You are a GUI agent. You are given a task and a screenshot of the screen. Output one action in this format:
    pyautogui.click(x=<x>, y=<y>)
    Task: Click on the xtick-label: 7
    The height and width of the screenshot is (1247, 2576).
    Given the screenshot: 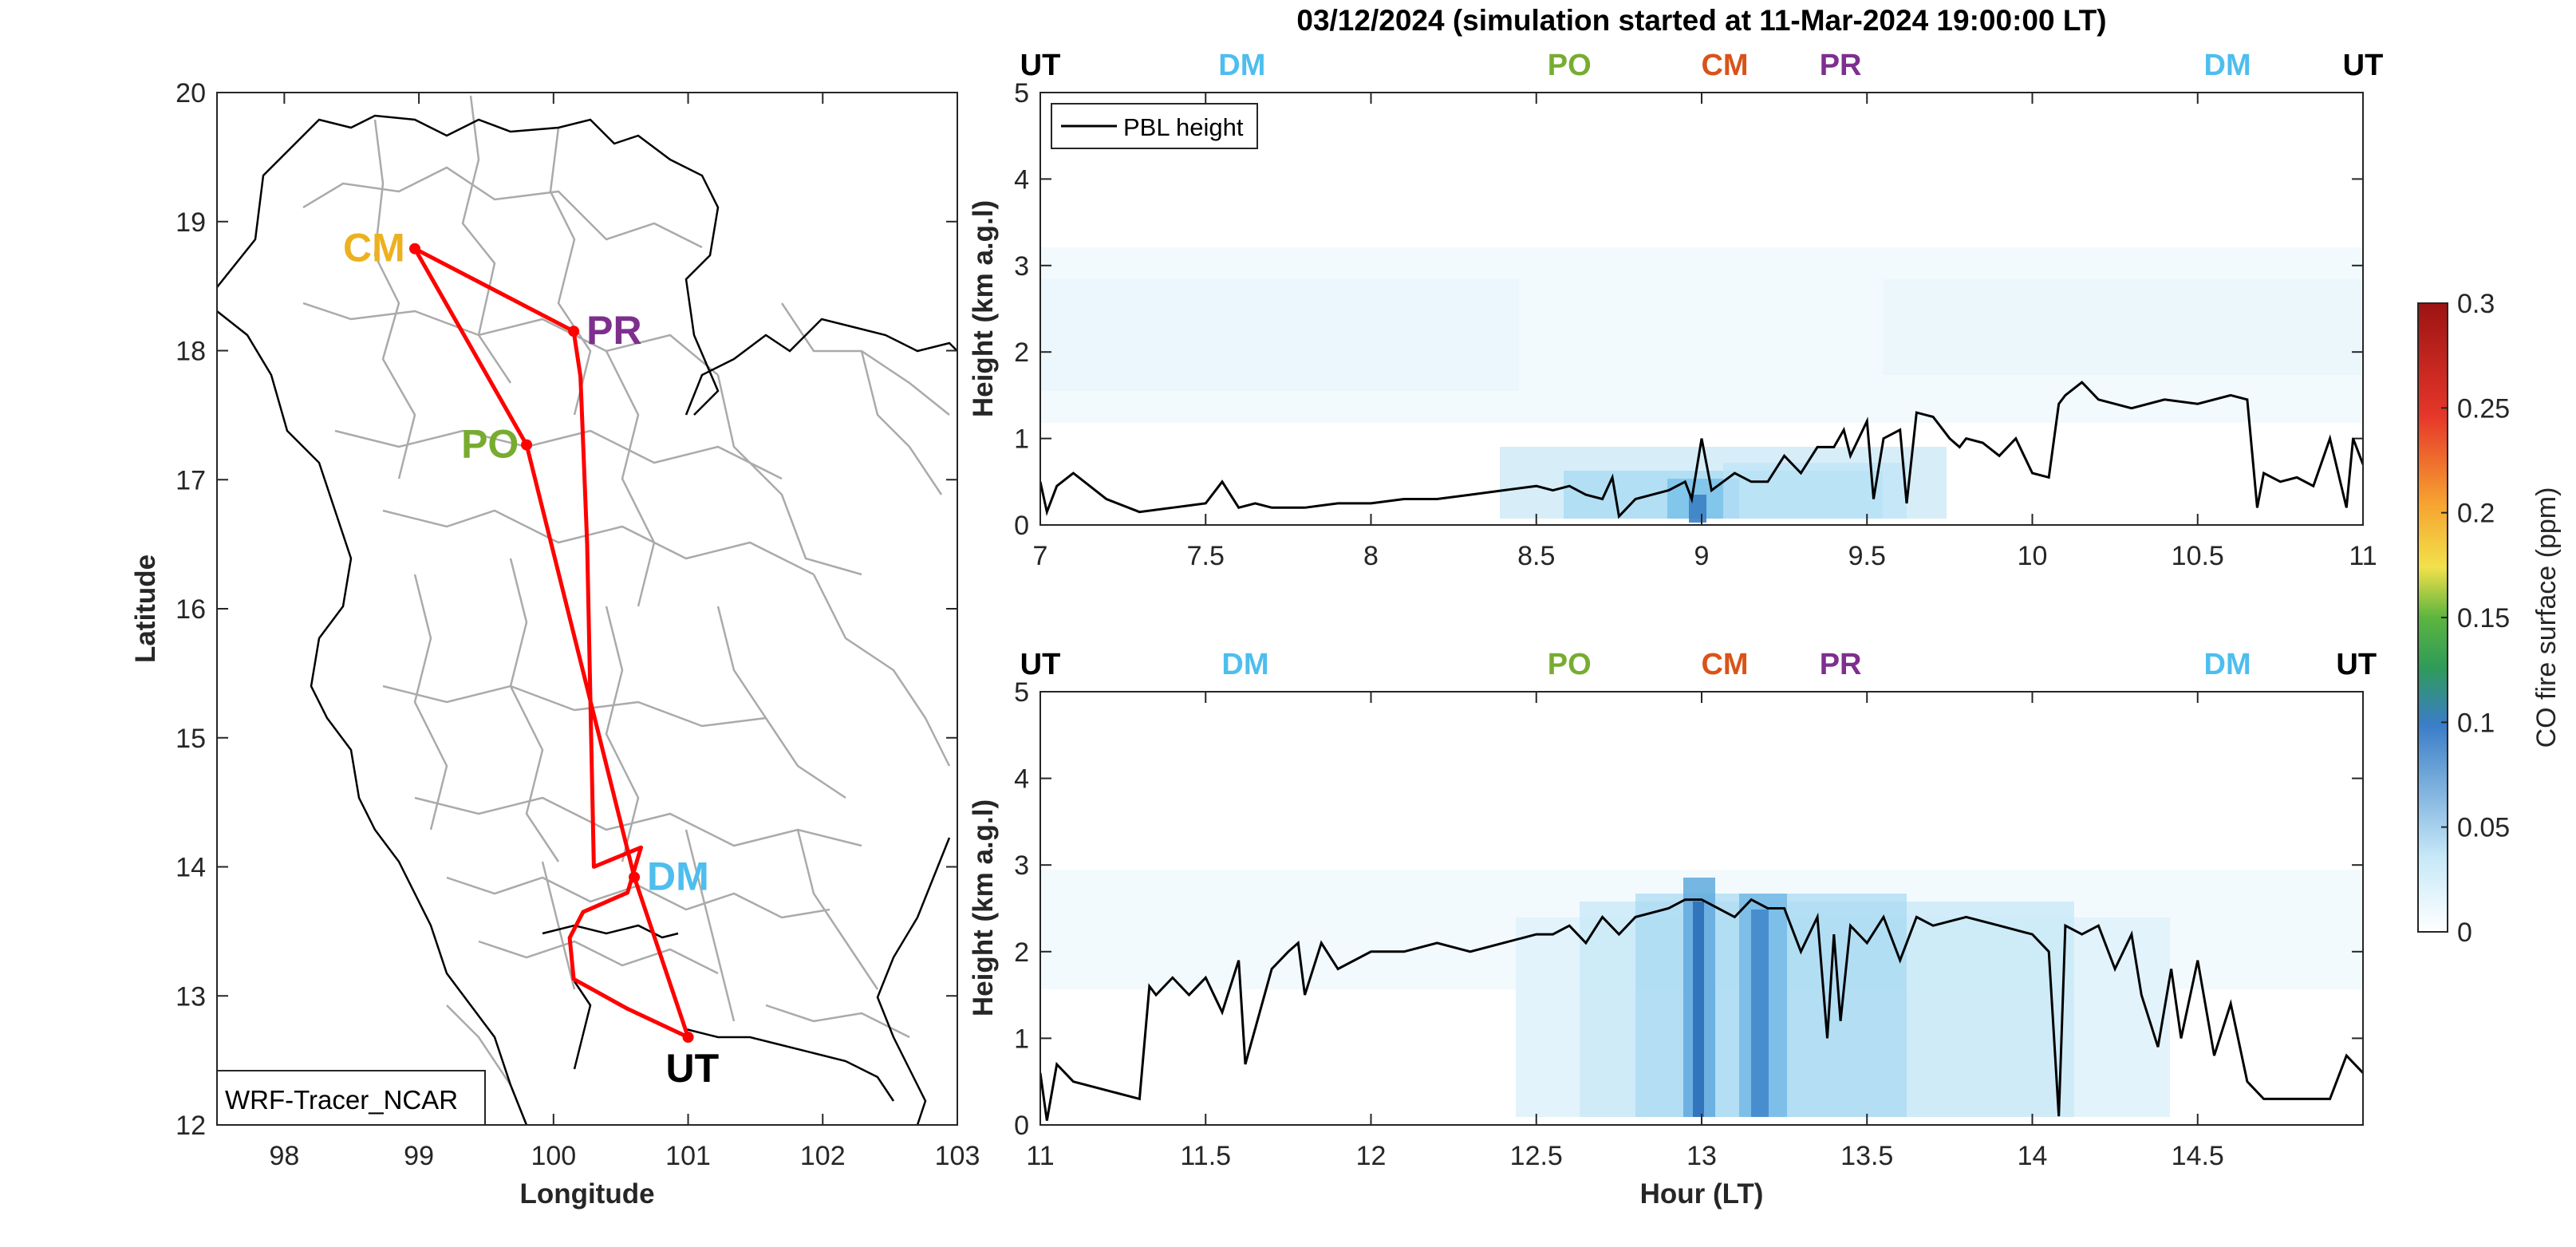 What is the action you would take?
    pyautogui.click(x=1041, y=556)
    